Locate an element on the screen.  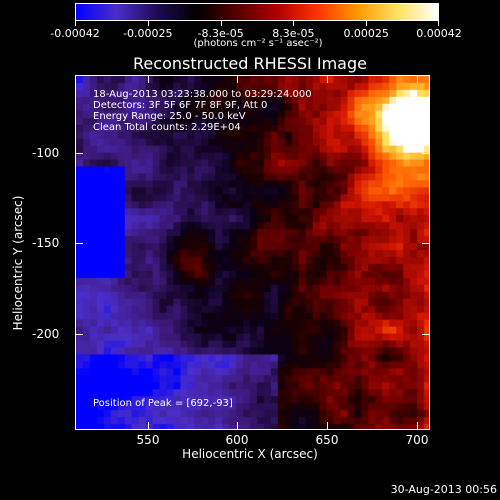
x-tick-label: 600 is located at coordinates (237, 440).